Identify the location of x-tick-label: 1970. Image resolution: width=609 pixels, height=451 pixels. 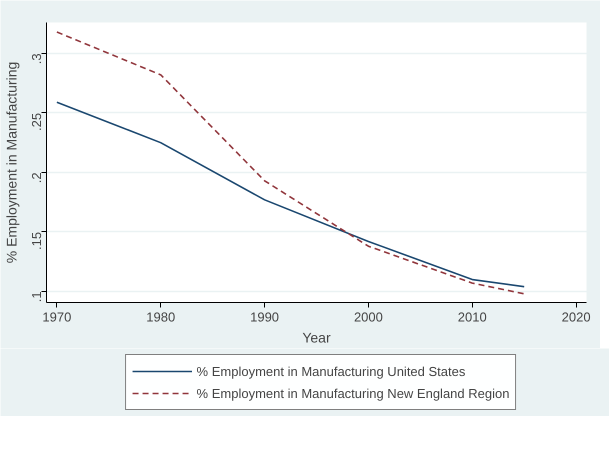
(57, 317).